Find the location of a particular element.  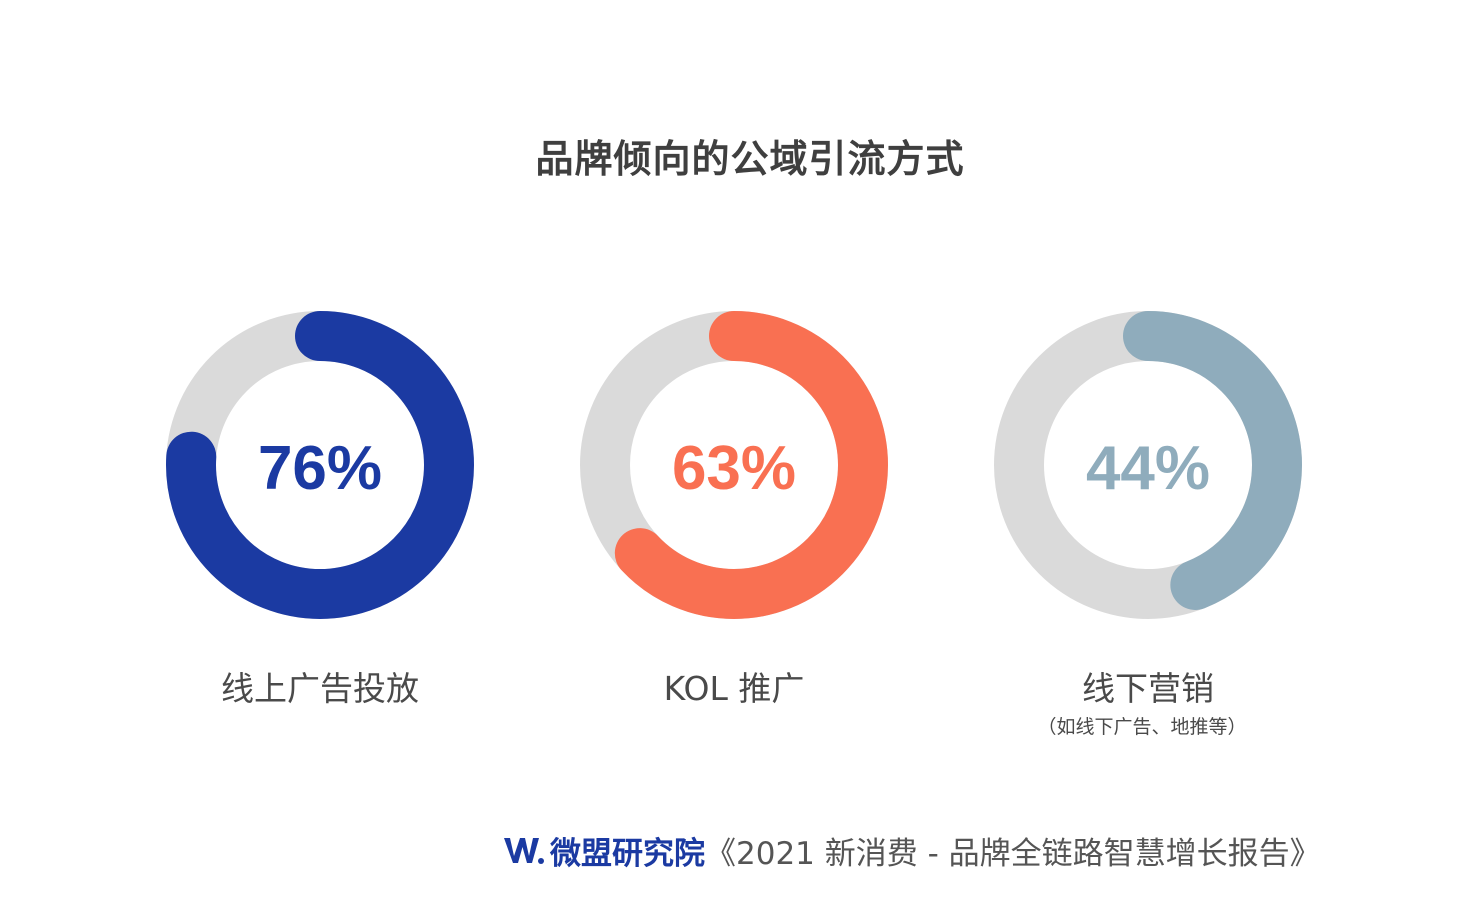

weimob-logo-icon is located at coordinates (524, 851).